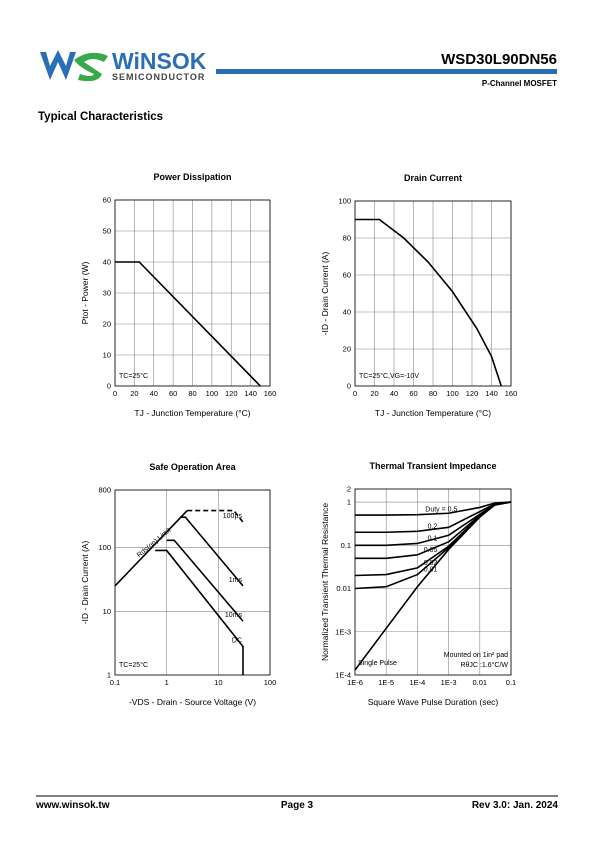 The image size is (595, 842). Describe the element at coordinates (417, 682) in the screenshot. I see `x-tick-label: 1E-4` at that location.